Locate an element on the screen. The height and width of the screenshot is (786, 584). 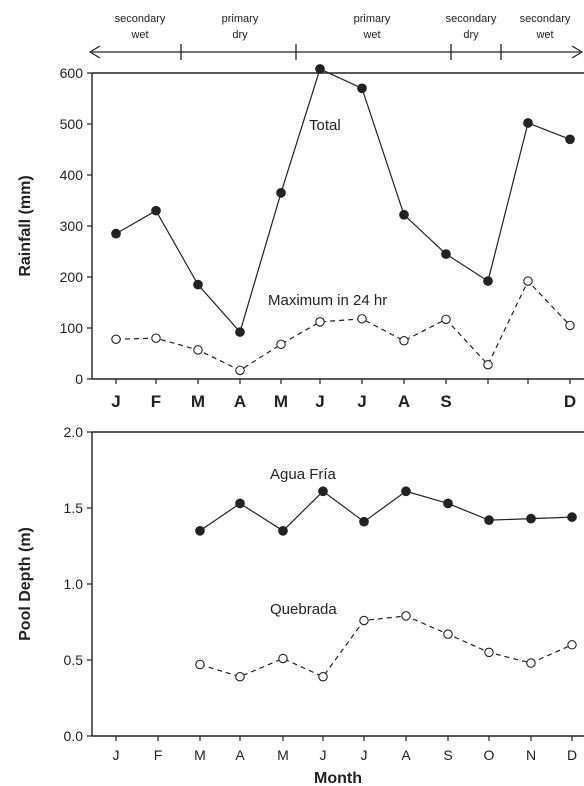
season-arrow-right-head is located at coordinates (577, 52).